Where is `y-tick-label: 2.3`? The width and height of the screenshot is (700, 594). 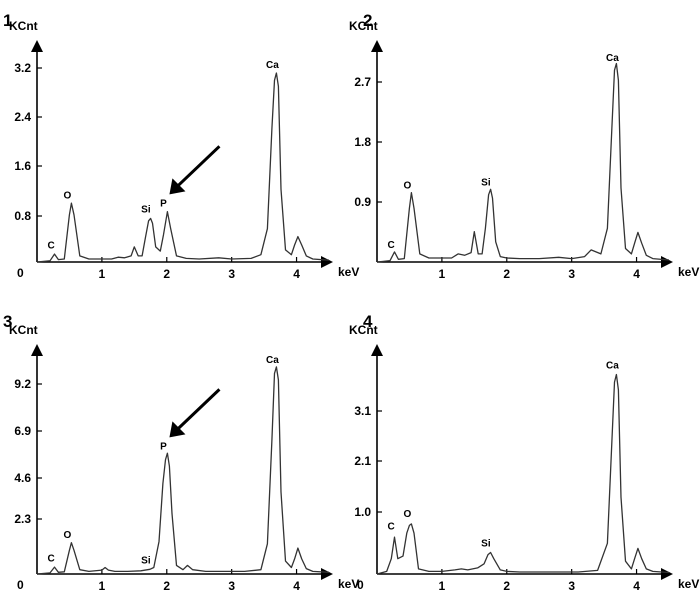
y-tick-label: 2.3 is located at coordinates (22, 519).